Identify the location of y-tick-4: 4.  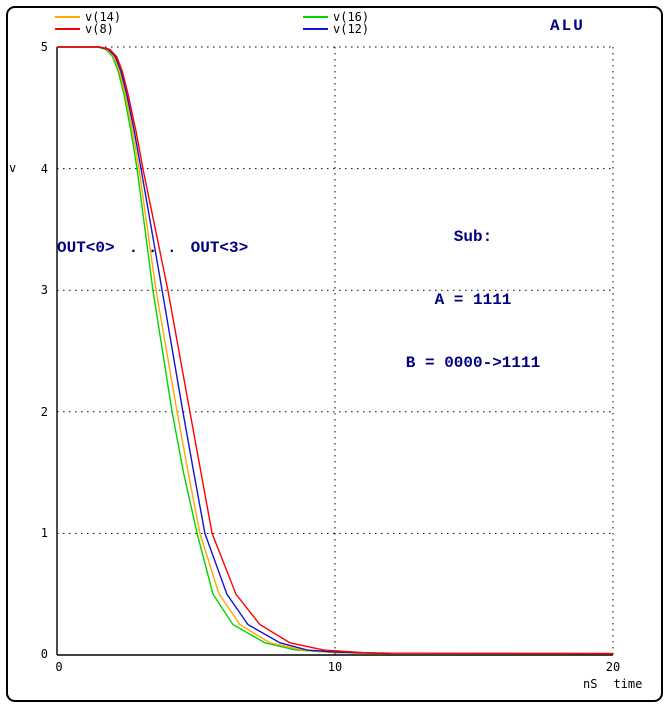
(44, 169).